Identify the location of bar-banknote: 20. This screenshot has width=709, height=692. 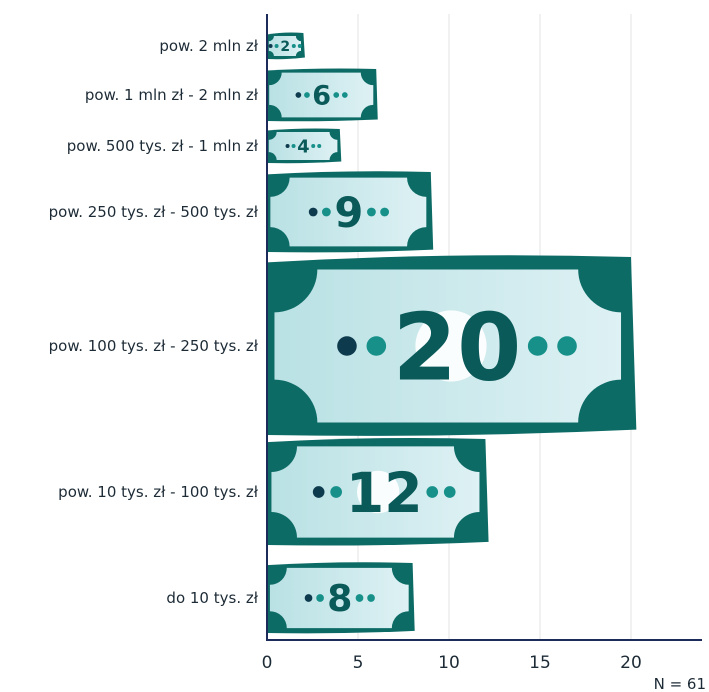
(452, 345).